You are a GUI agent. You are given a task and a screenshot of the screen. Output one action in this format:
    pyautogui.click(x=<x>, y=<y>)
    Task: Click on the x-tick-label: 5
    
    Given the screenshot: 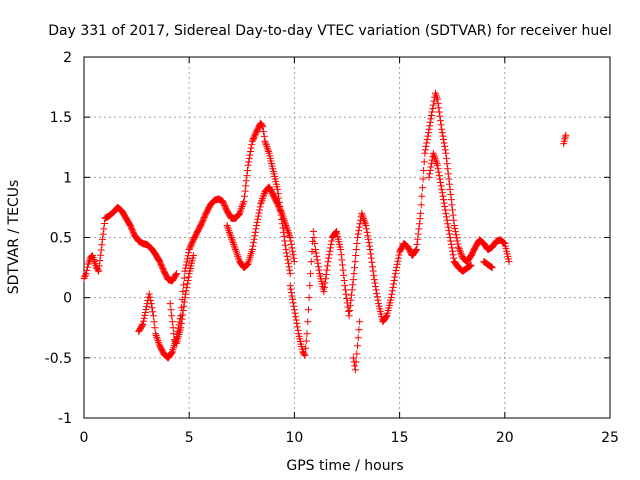 What is the action you would take?
    pyautogui.click(x=189, y=438)
    